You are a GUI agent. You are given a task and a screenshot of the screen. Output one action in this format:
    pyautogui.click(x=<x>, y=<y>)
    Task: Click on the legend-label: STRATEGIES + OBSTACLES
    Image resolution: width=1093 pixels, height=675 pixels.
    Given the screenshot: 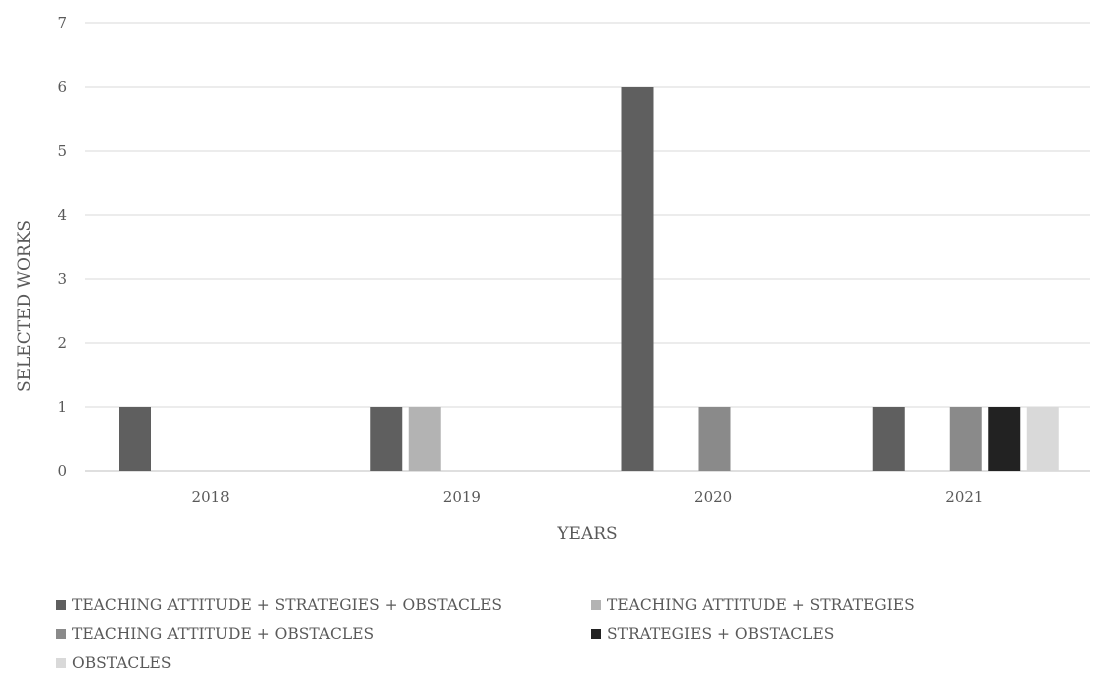 What is the action you would take?
    pyautogui.click(x=721, y=634)
    